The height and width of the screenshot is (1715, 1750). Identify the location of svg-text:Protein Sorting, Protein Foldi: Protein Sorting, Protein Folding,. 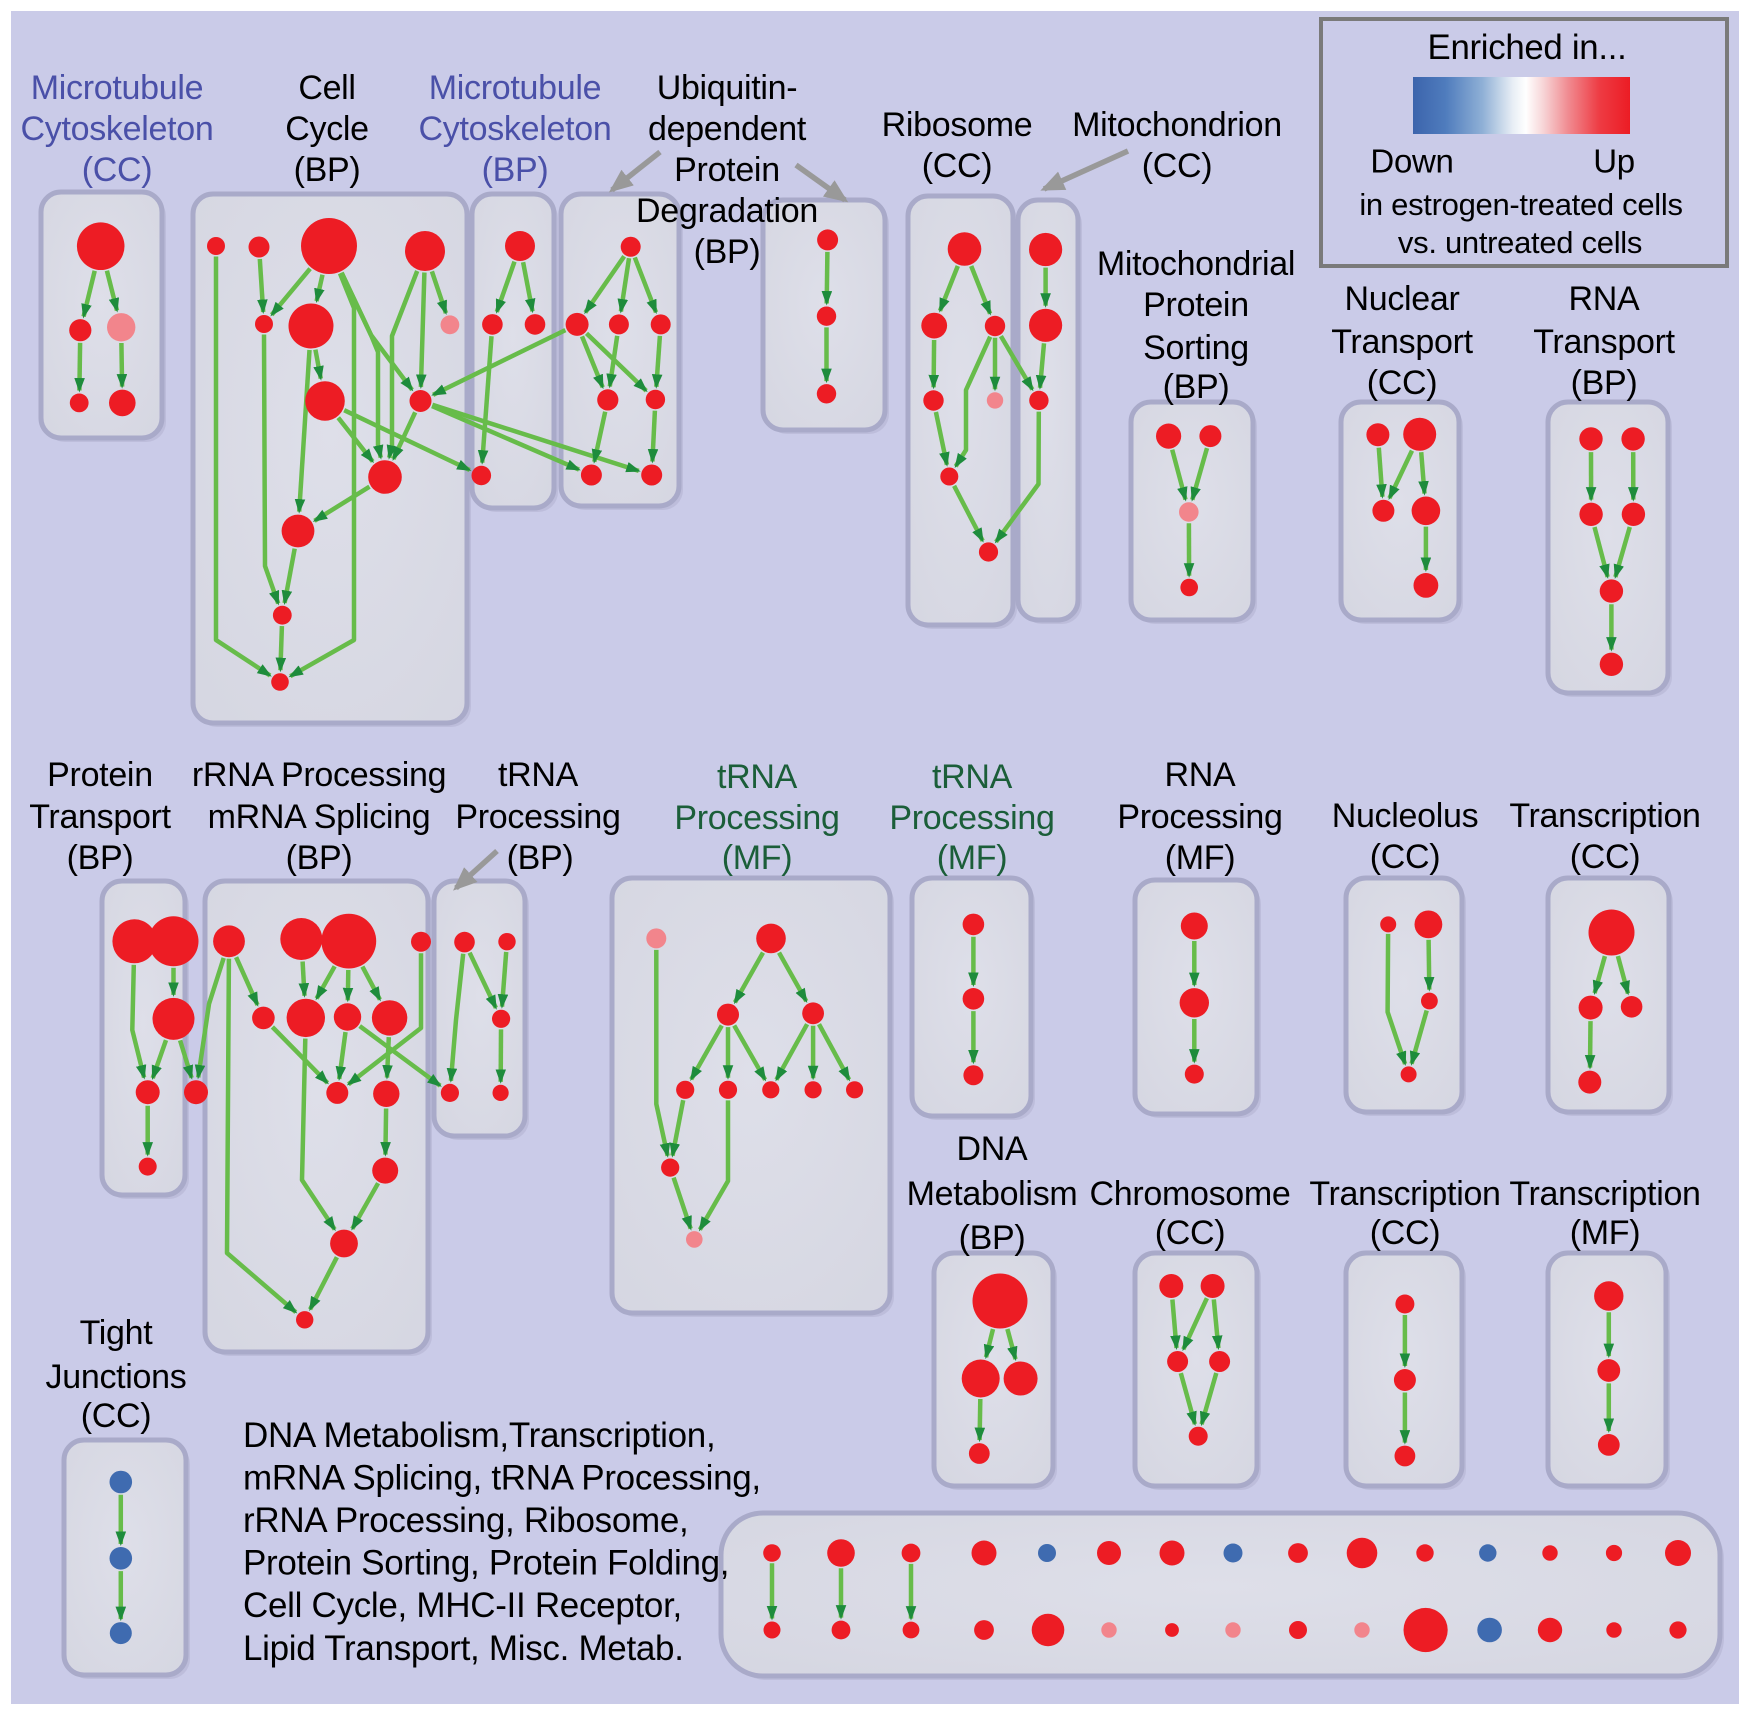
(486, 1563).